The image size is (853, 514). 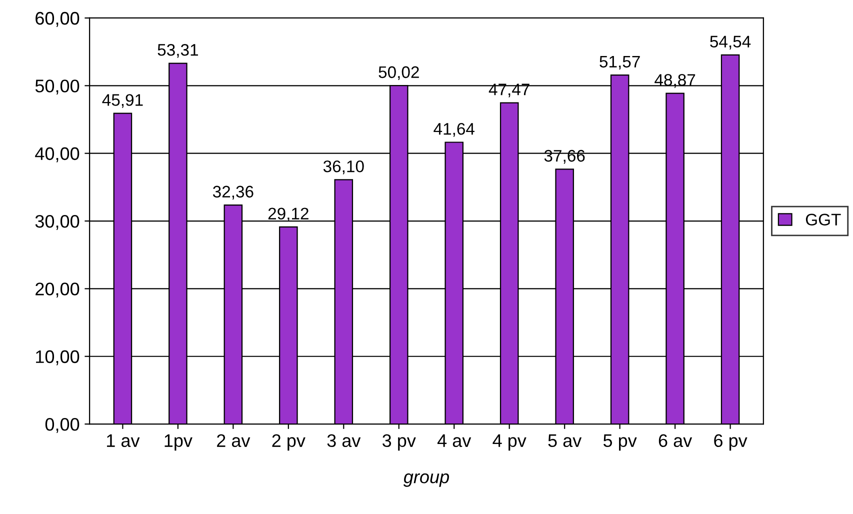 What do you see at coordinates (509, 442) in the screenshot?
I see `x-tick-label: 4 pv` at bounding box center [509, 442].